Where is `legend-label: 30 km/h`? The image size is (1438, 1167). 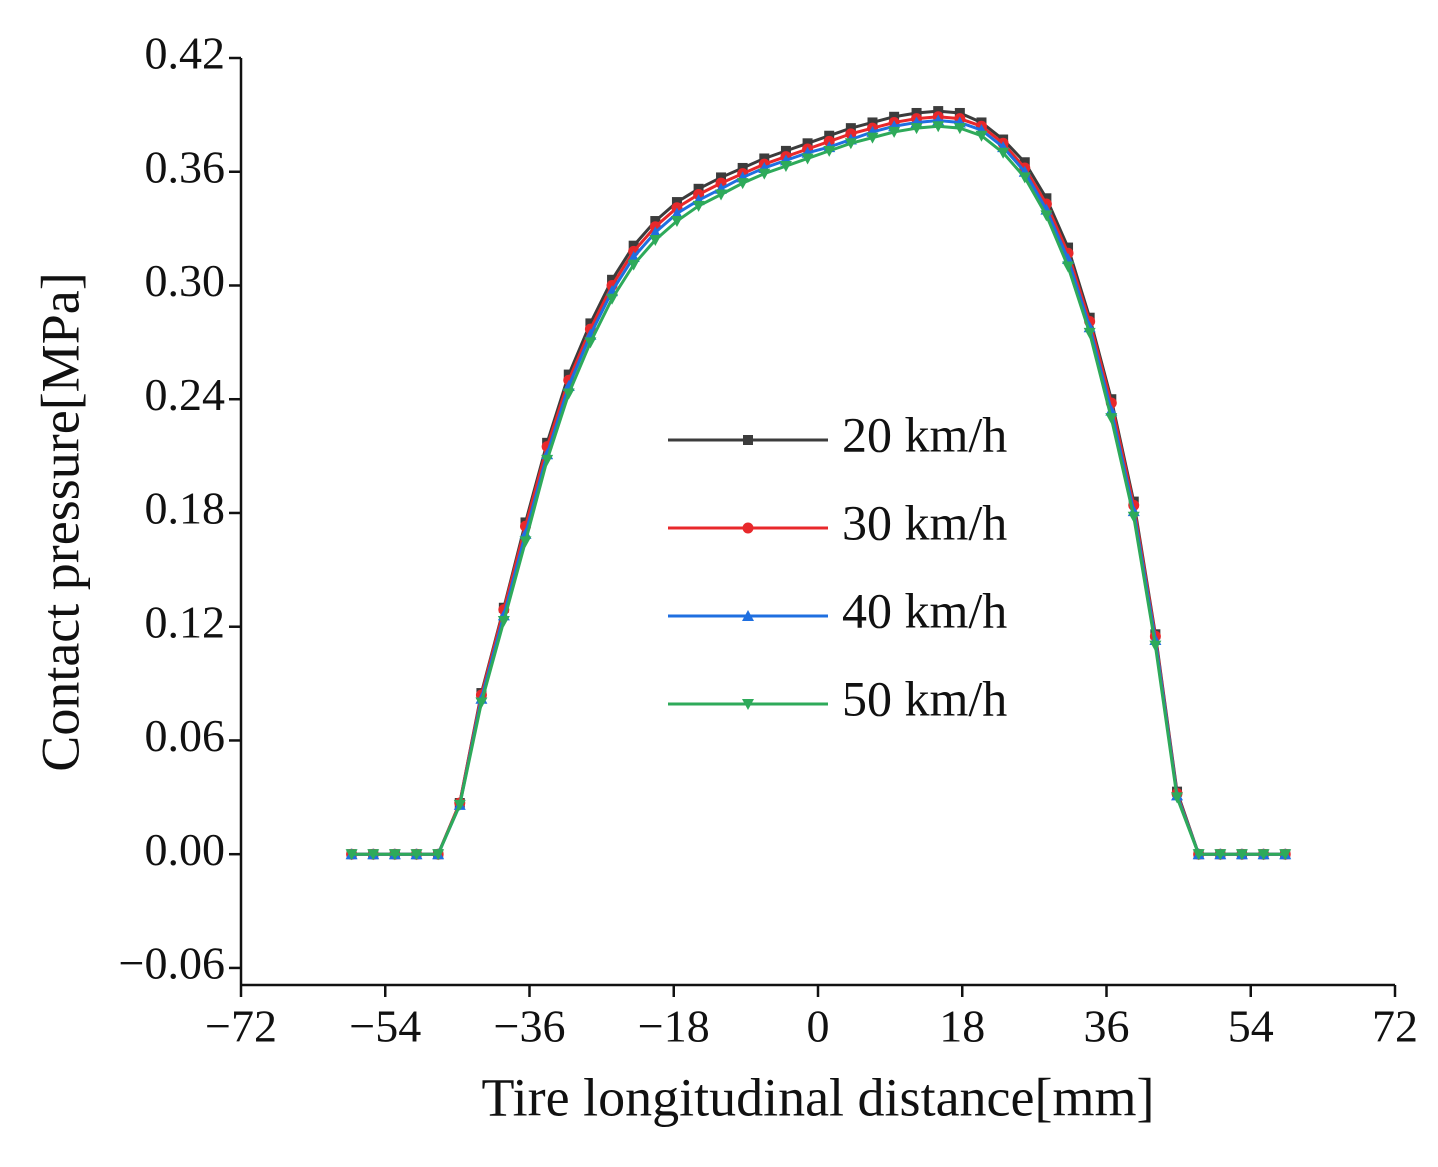 legend-label: 30 km/h is located at coordinates (924, 522).